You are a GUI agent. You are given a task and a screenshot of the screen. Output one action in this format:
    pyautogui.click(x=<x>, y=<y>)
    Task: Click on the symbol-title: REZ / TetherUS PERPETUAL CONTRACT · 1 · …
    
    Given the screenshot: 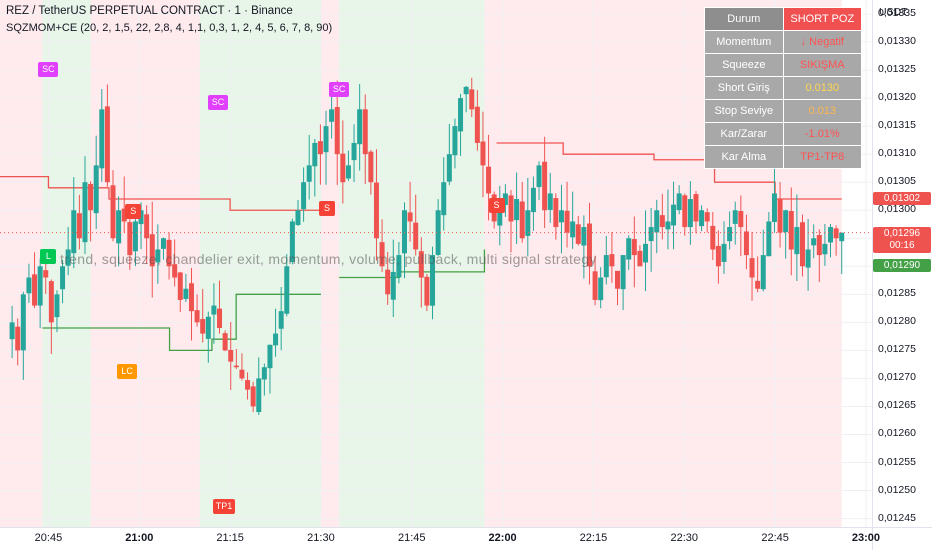 What is the action you would take?
    pyautogui.click(x=149, y=11)
    